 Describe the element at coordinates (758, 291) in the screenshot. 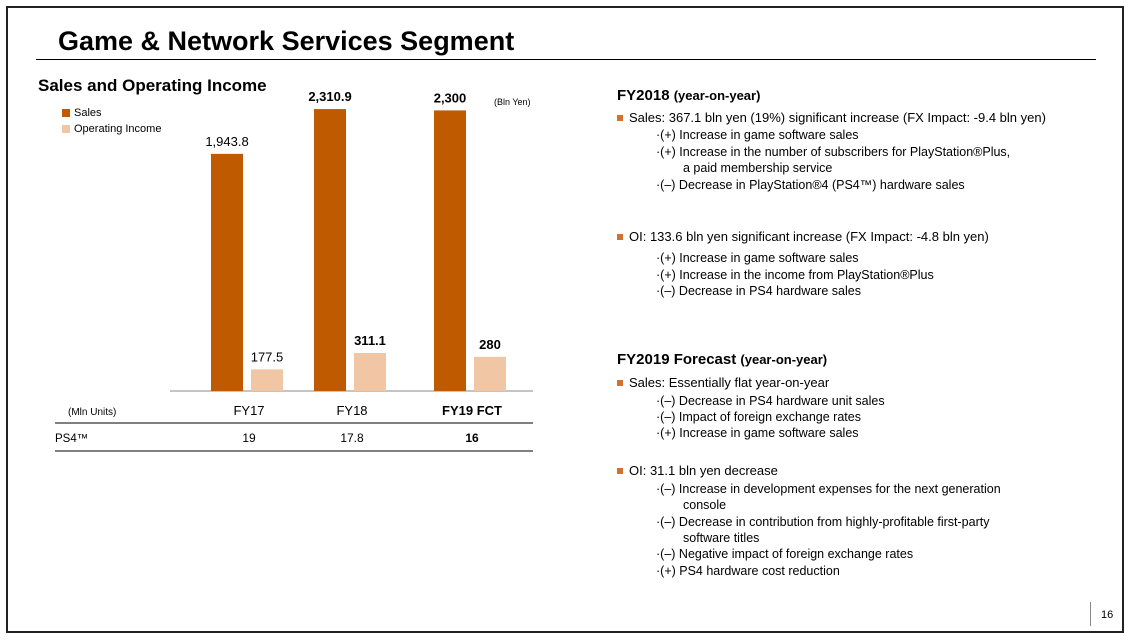

I see `fy2018-oi-item: ·(–) Decrease in PS4 hardware sales` at that location.